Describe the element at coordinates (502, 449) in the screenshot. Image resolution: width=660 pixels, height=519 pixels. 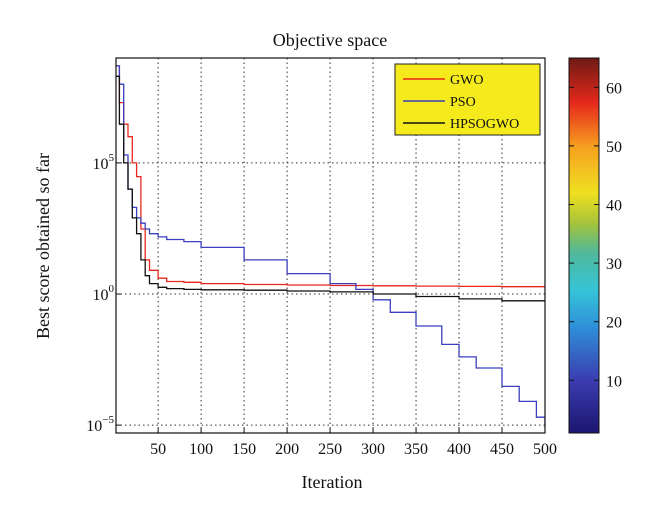
I see `x-tick-label: 450` at that location.